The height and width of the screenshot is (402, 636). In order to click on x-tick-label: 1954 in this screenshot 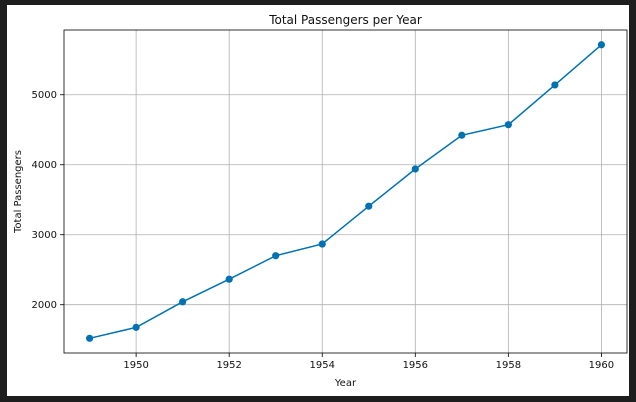, I will do `click(322, 365)`.